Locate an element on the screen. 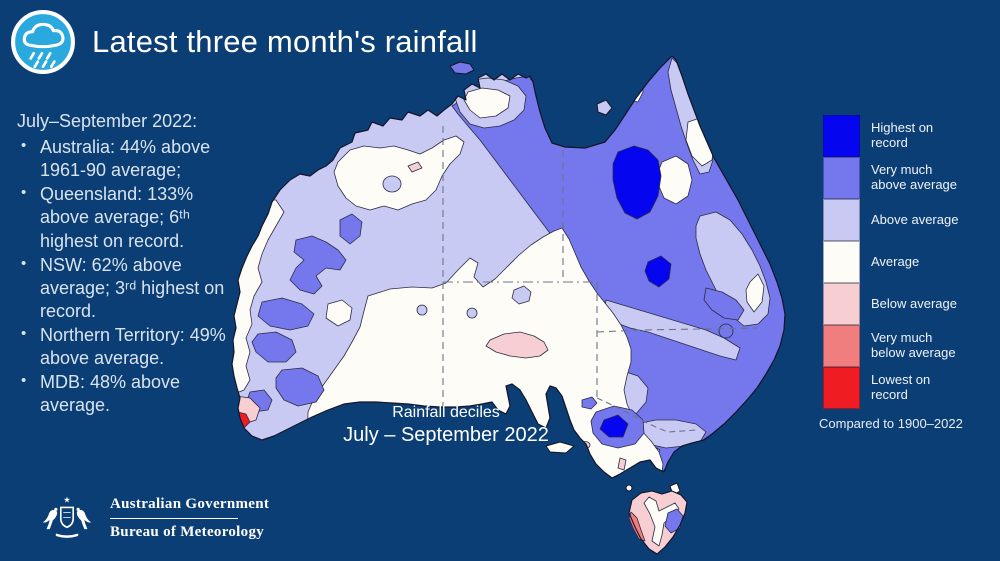 The image size is (1000, 561). map-caption-line1: Rainfall deciles is located at coordinates (446, 412).